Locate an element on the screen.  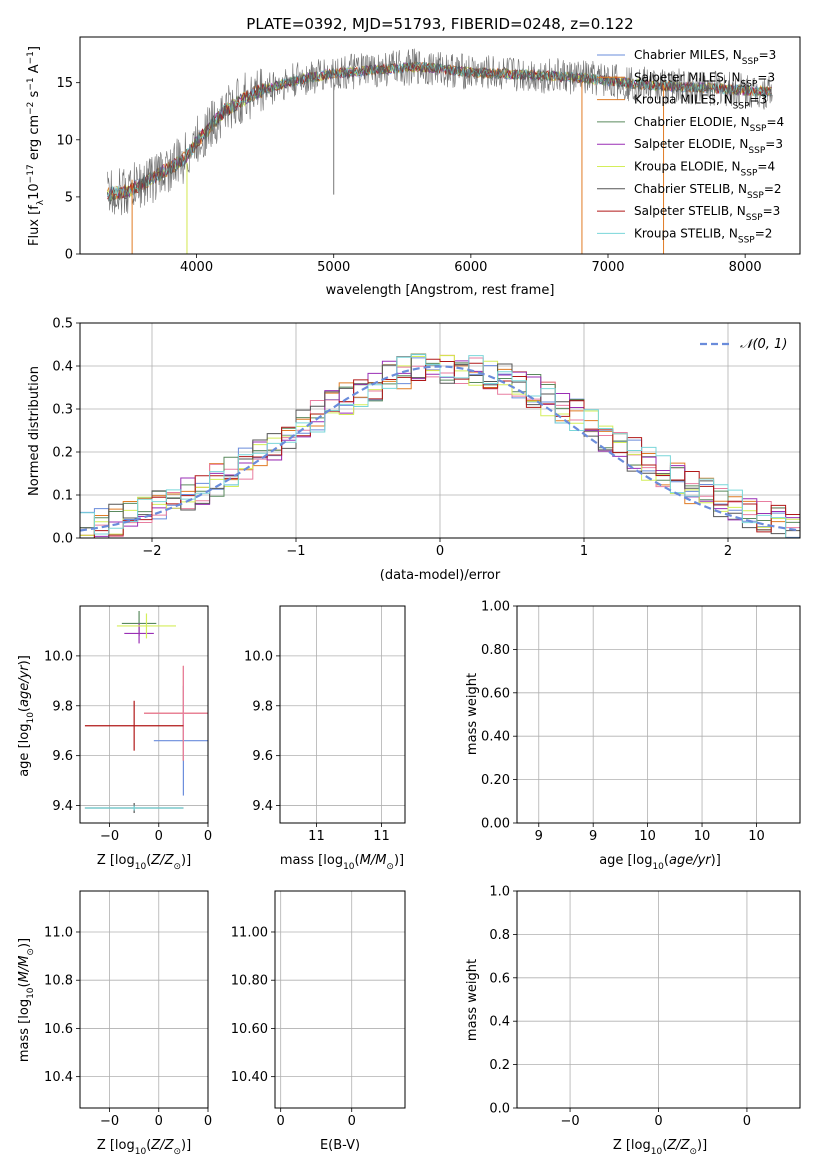
legend-label: Chabrier MILES, NSSP=3 is located at coordinates (705, 57).